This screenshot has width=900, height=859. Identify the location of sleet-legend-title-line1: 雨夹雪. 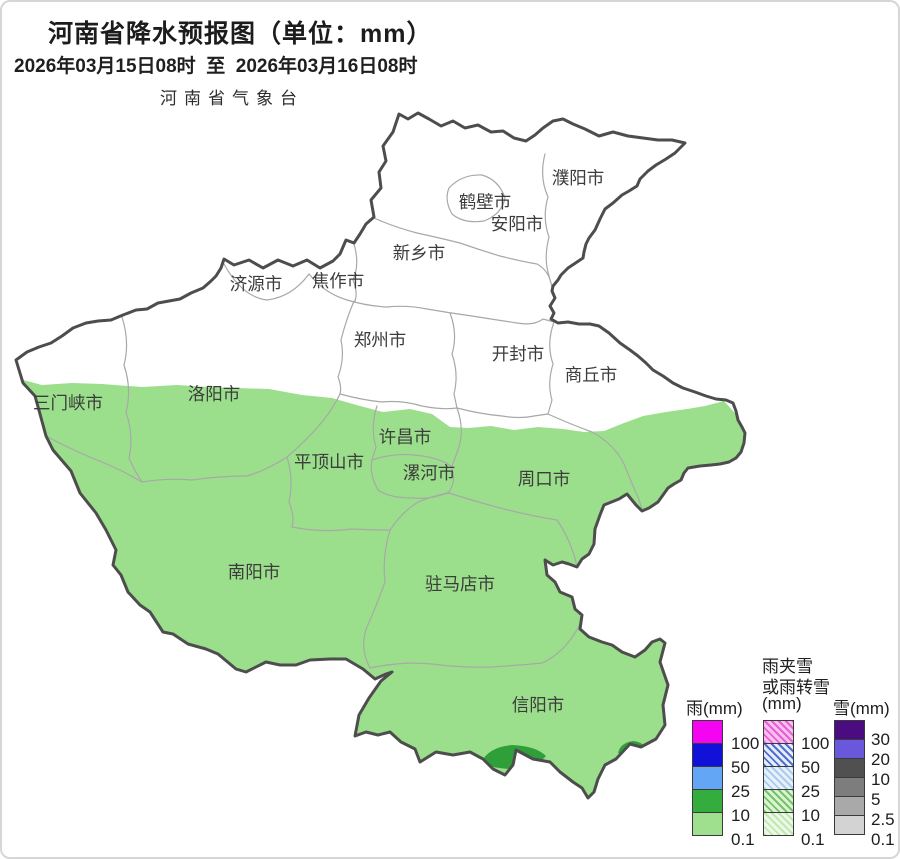
(787, 666).